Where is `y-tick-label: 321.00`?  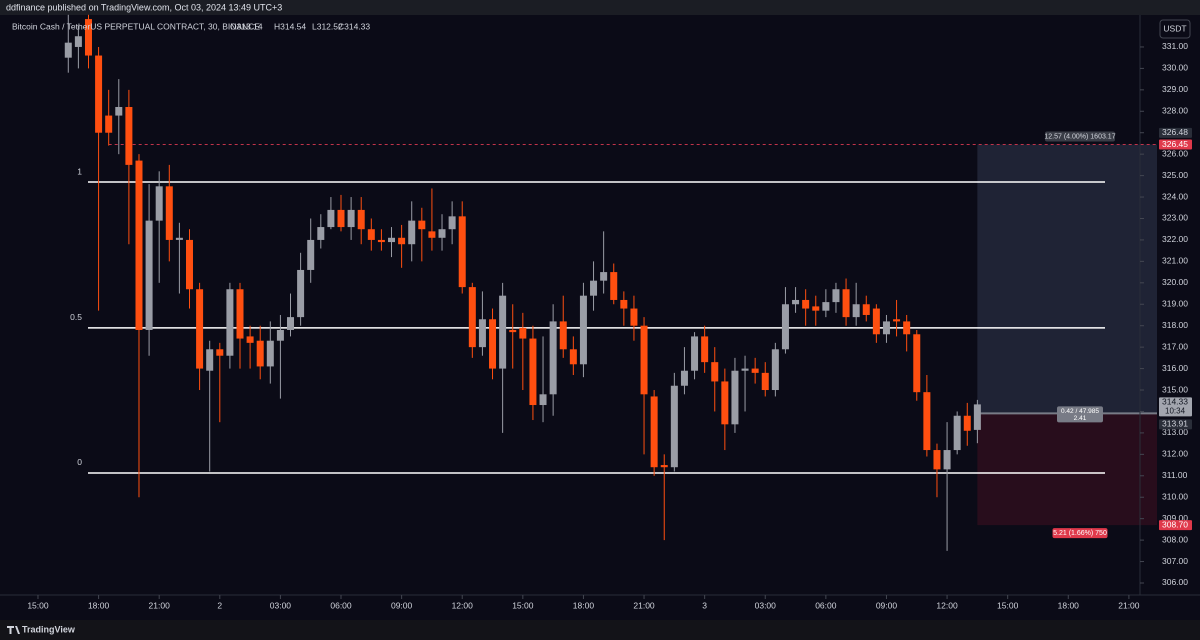 y-tick-label: 321.00 is located at coordinates (1175, 261).